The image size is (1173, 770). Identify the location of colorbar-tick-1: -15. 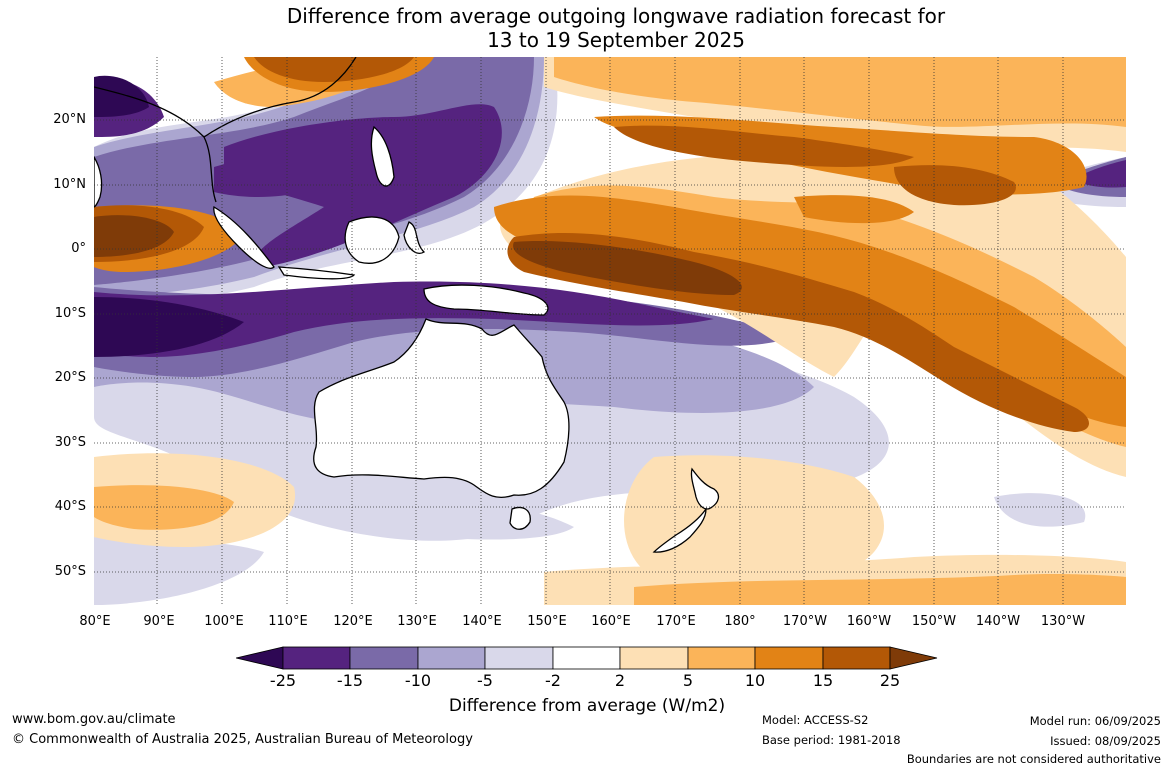
(350, 680).